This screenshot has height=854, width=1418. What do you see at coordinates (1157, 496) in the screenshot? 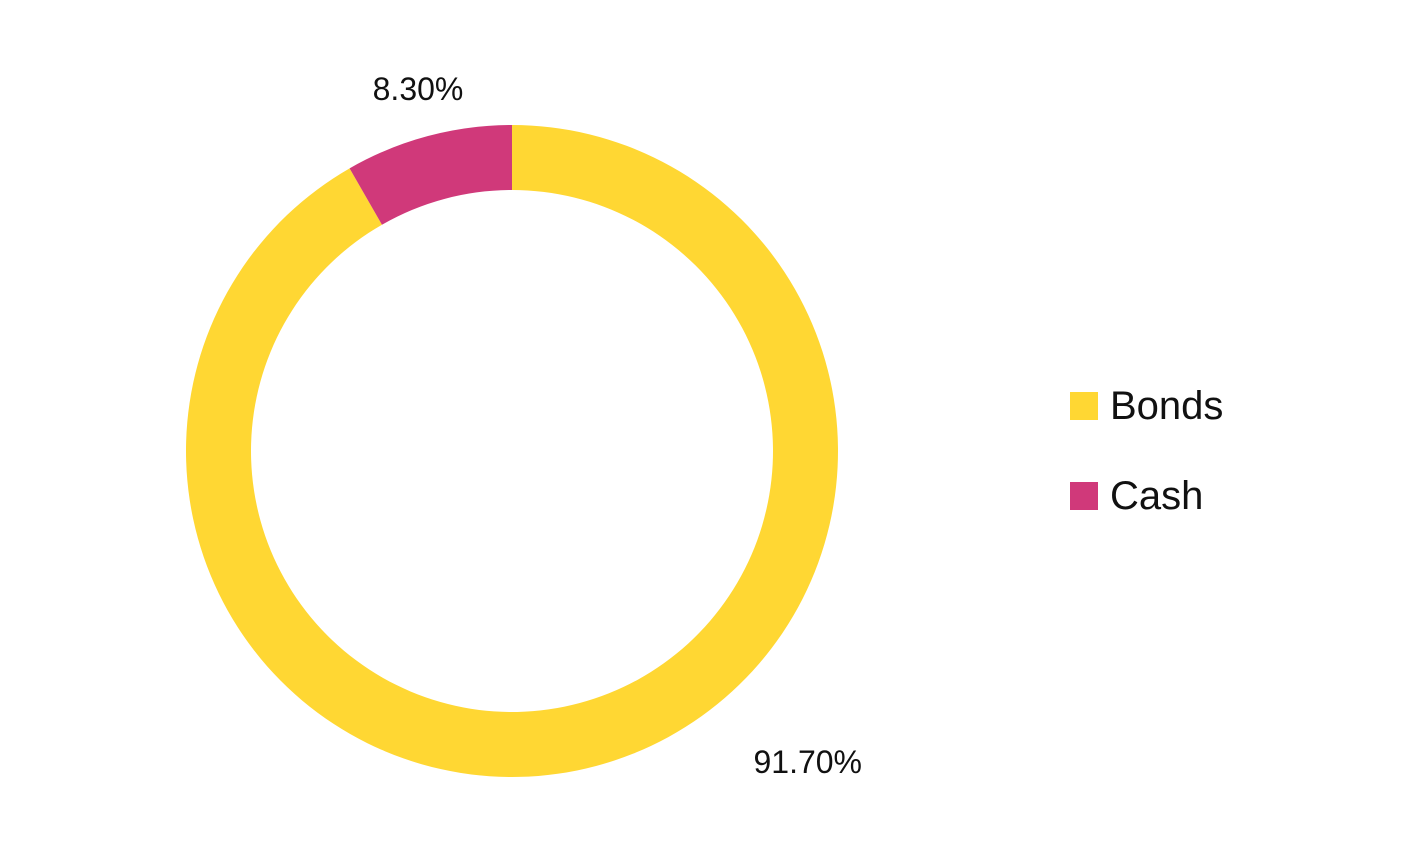
I see `legend-label-cash: Cash` at bounding box center [1157, 496].